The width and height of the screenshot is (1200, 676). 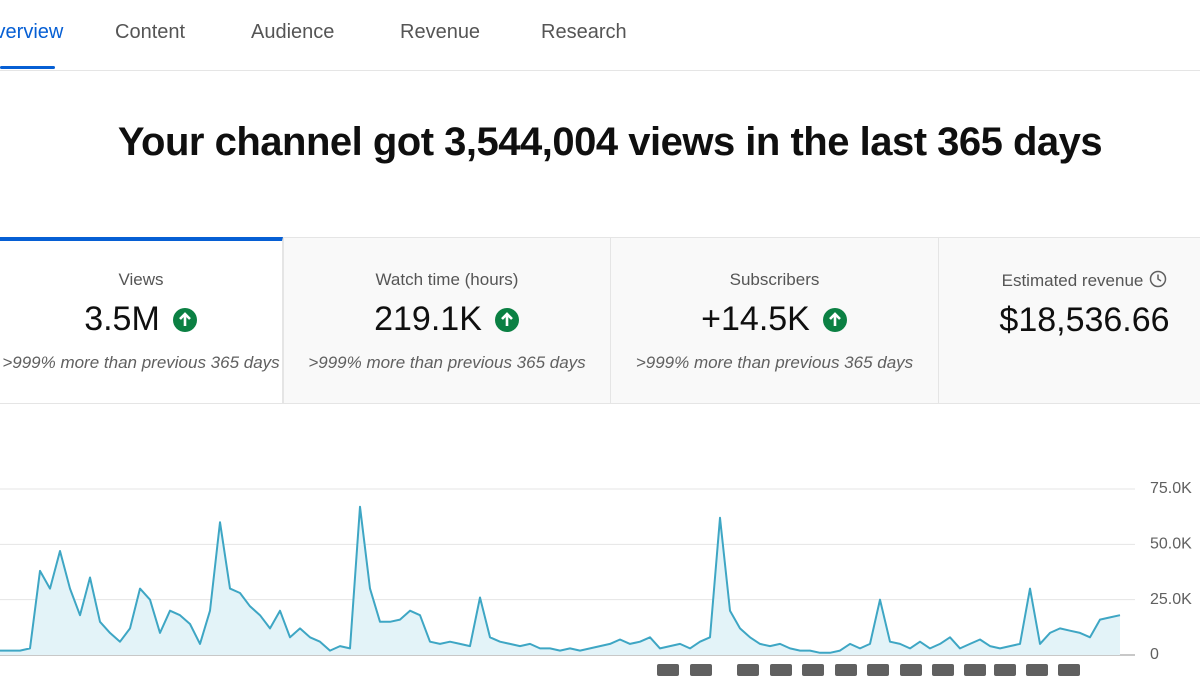 What do you see at coordinates (1154, 654) in the screenshot?
I see `y-tick-label: 0` at bounding box center [1154, 654].